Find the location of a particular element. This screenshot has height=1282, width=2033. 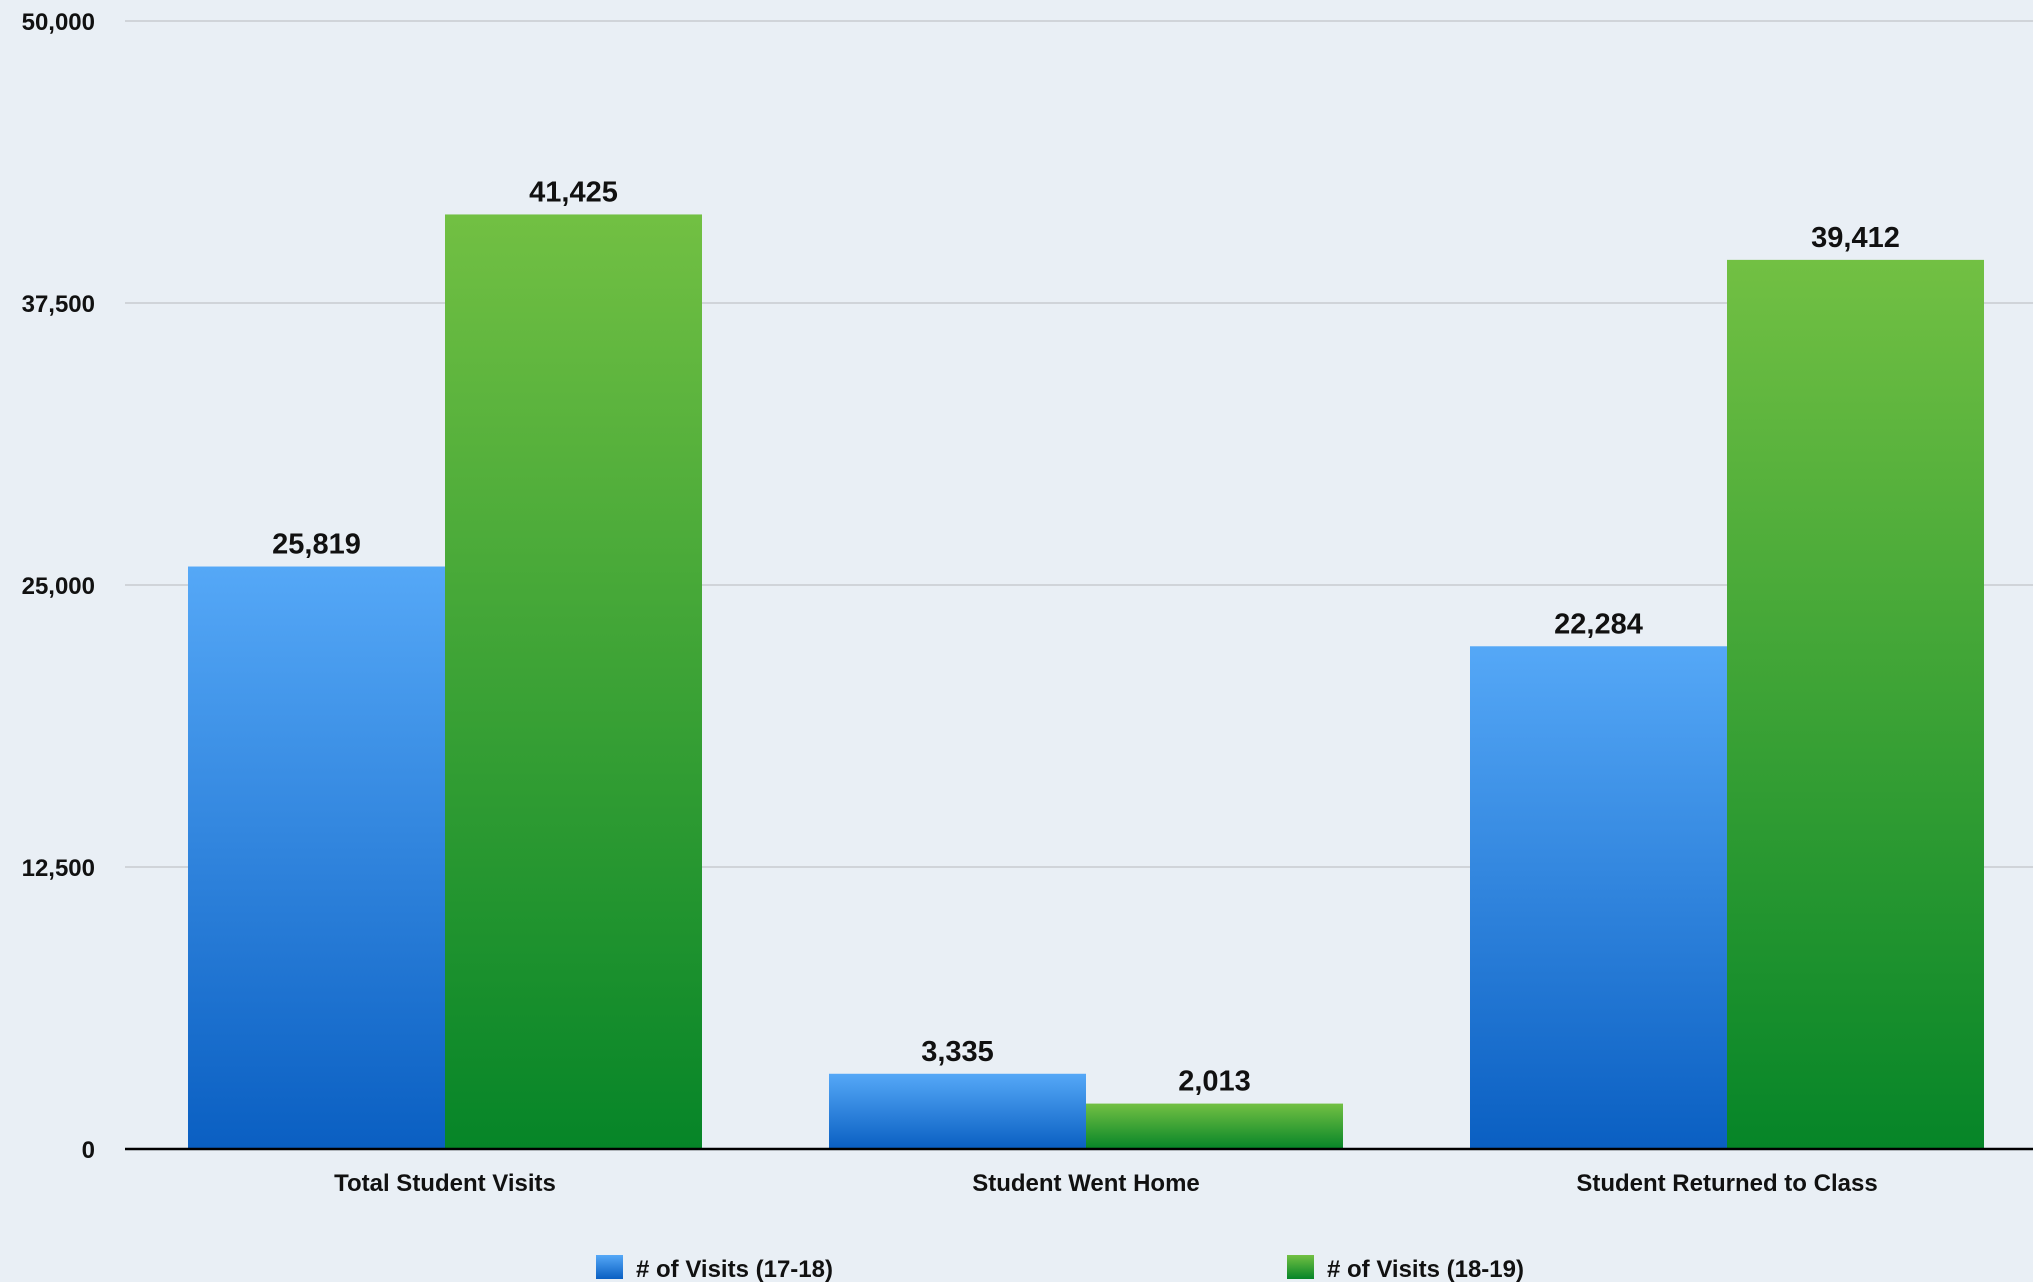

legend-label: # of Visits (18-19) is located at coordinates (1425, 1269).